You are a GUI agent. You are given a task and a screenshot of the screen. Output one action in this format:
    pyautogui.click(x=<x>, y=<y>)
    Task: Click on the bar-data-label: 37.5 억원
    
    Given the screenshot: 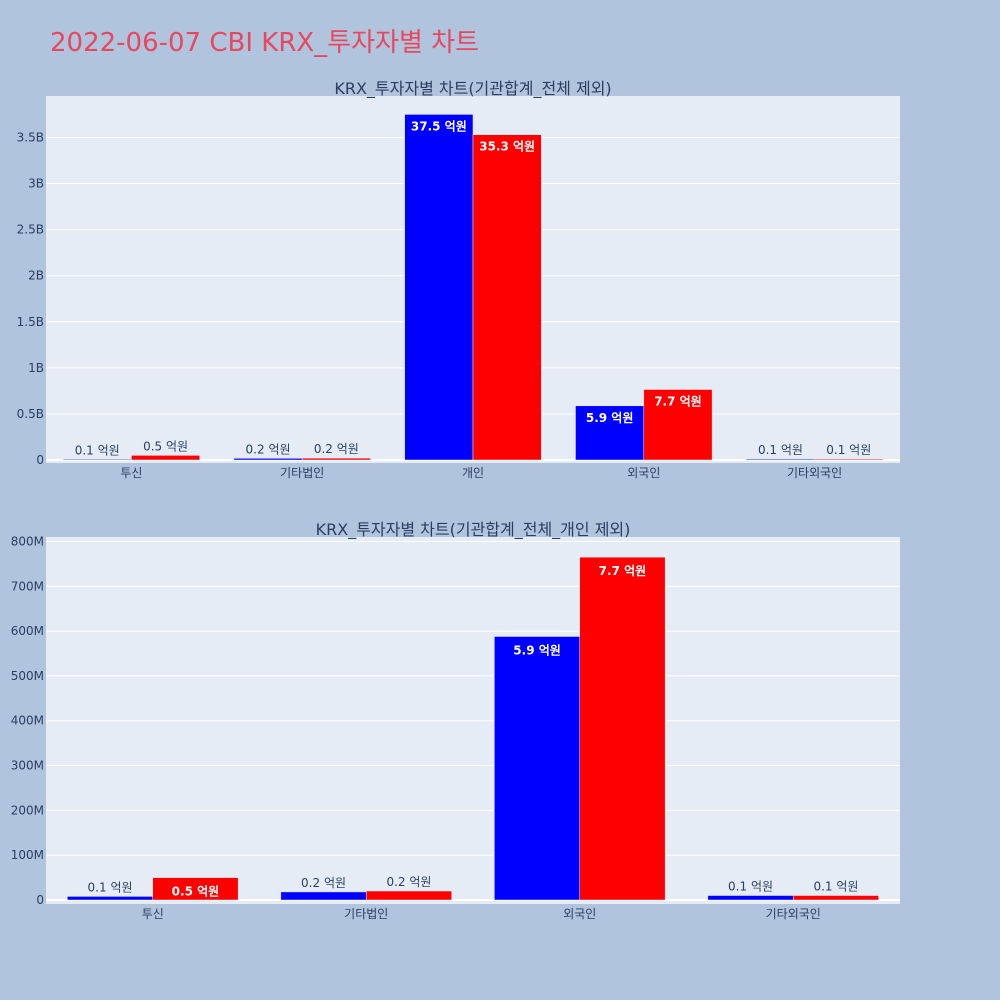 What is the action you would take?
    pyautogui.click(x=439, y=126)
    